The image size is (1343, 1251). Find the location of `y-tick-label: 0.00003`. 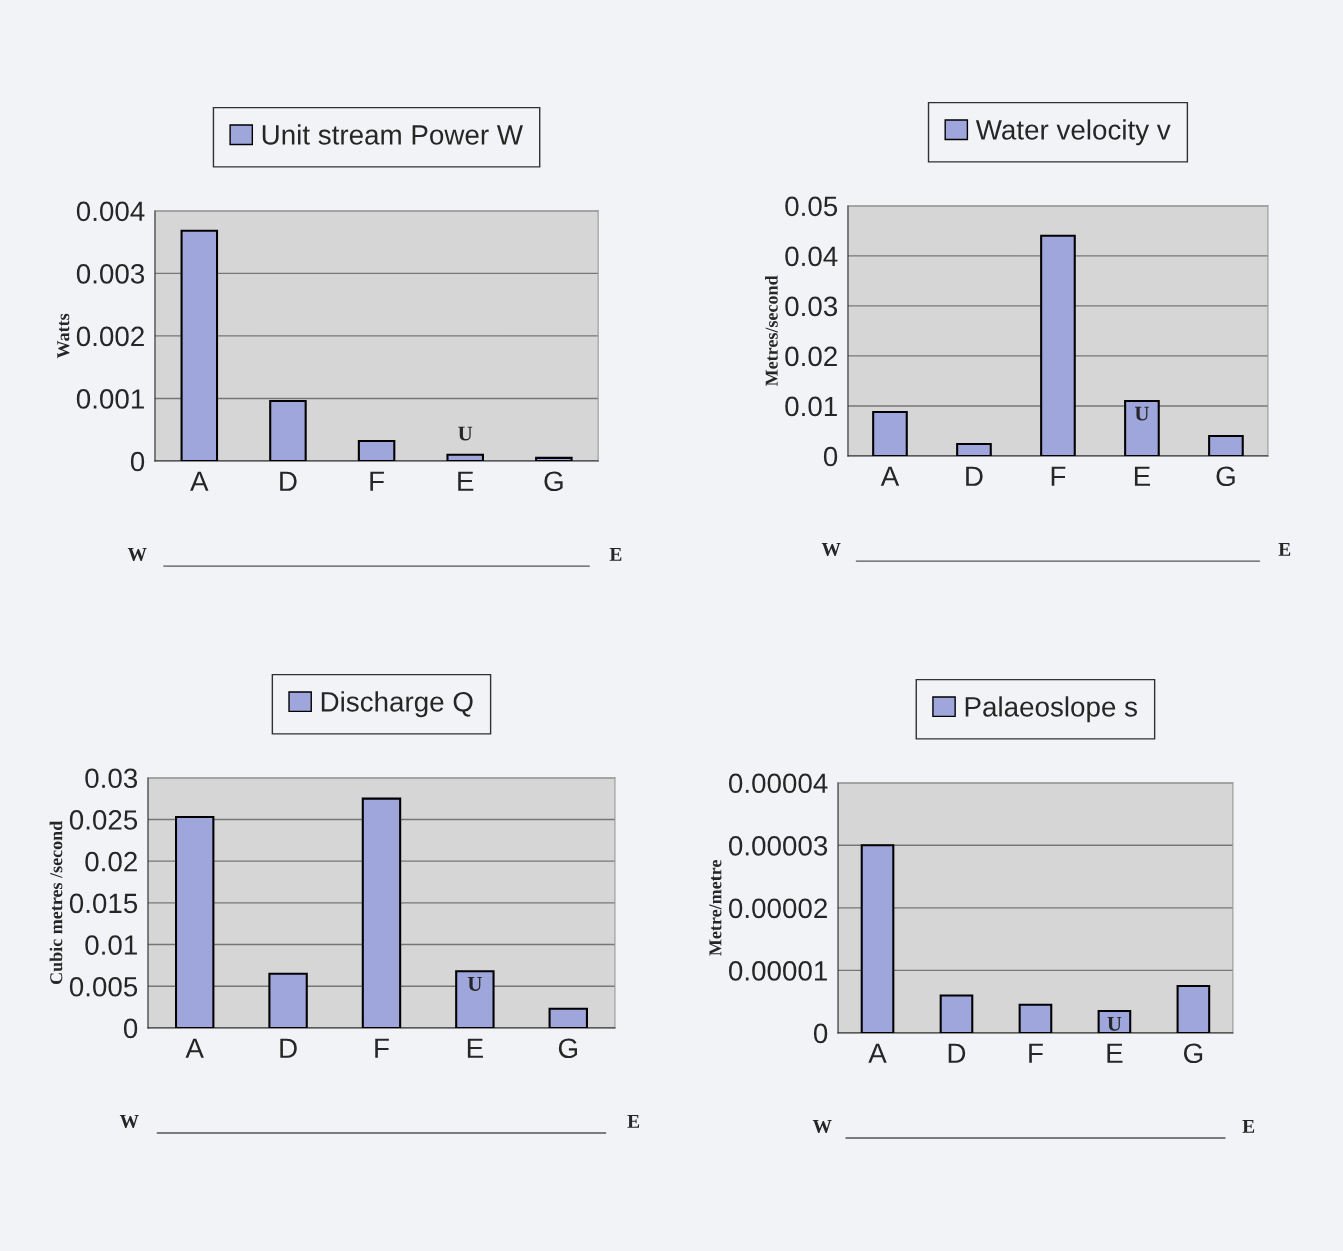

y-tick-label: 0.00003 is located at coordinates (778, 845).